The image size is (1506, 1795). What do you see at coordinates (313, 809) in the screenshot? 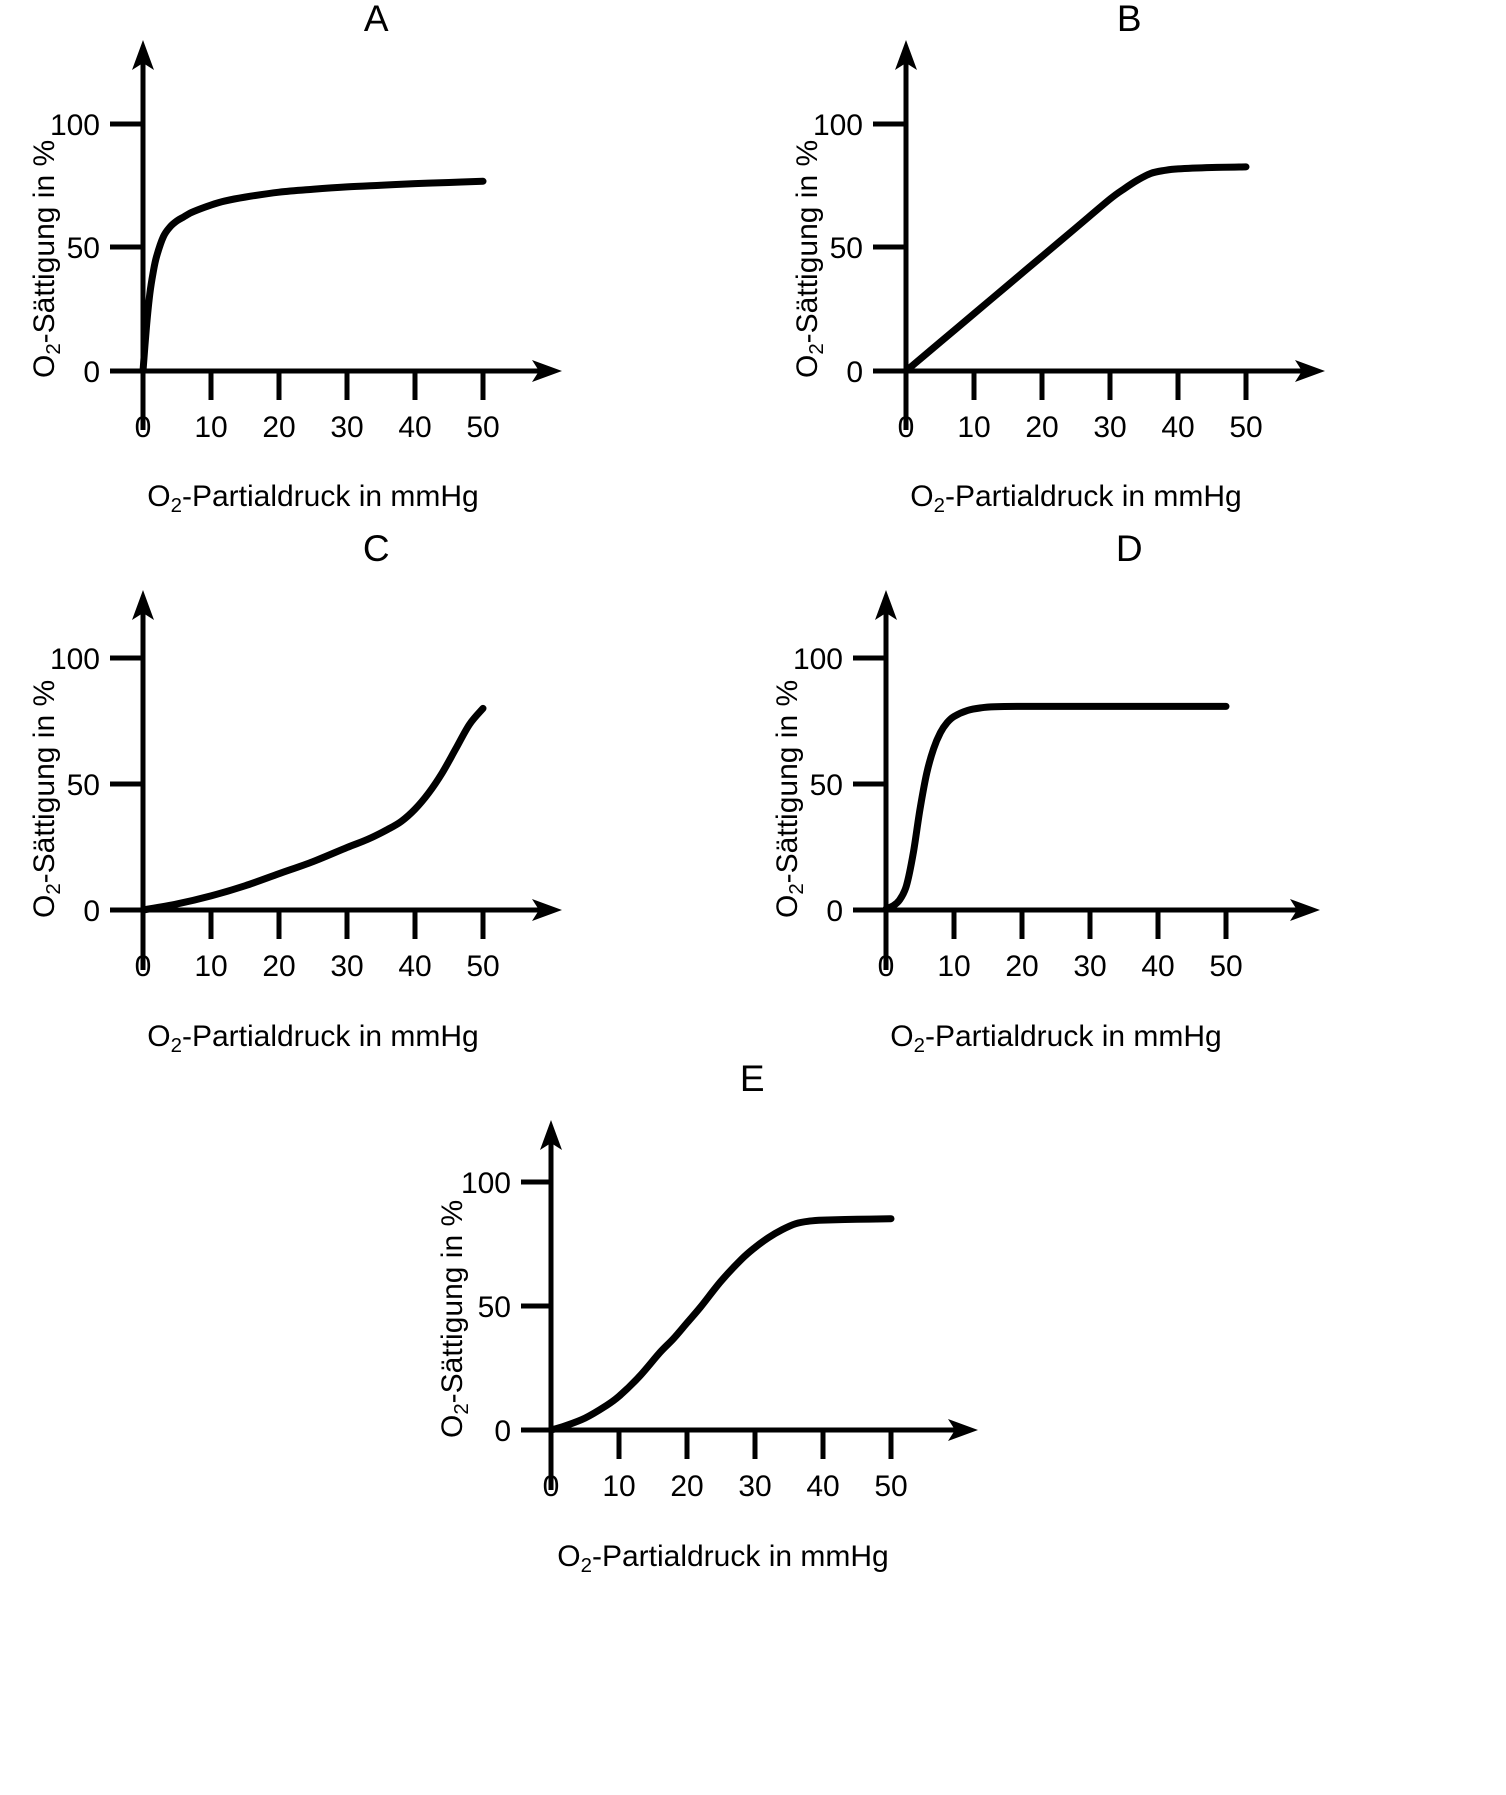
I see `panel-c-curve` at bounding box center [313, 809].